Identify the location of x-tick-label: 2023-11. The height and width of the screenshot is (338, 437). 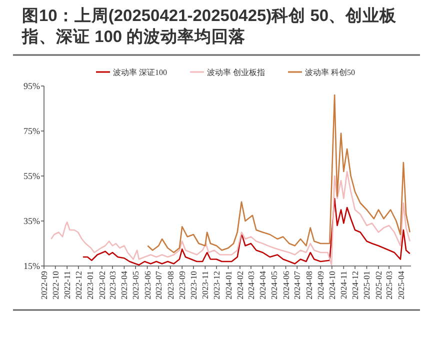
(205, 285).